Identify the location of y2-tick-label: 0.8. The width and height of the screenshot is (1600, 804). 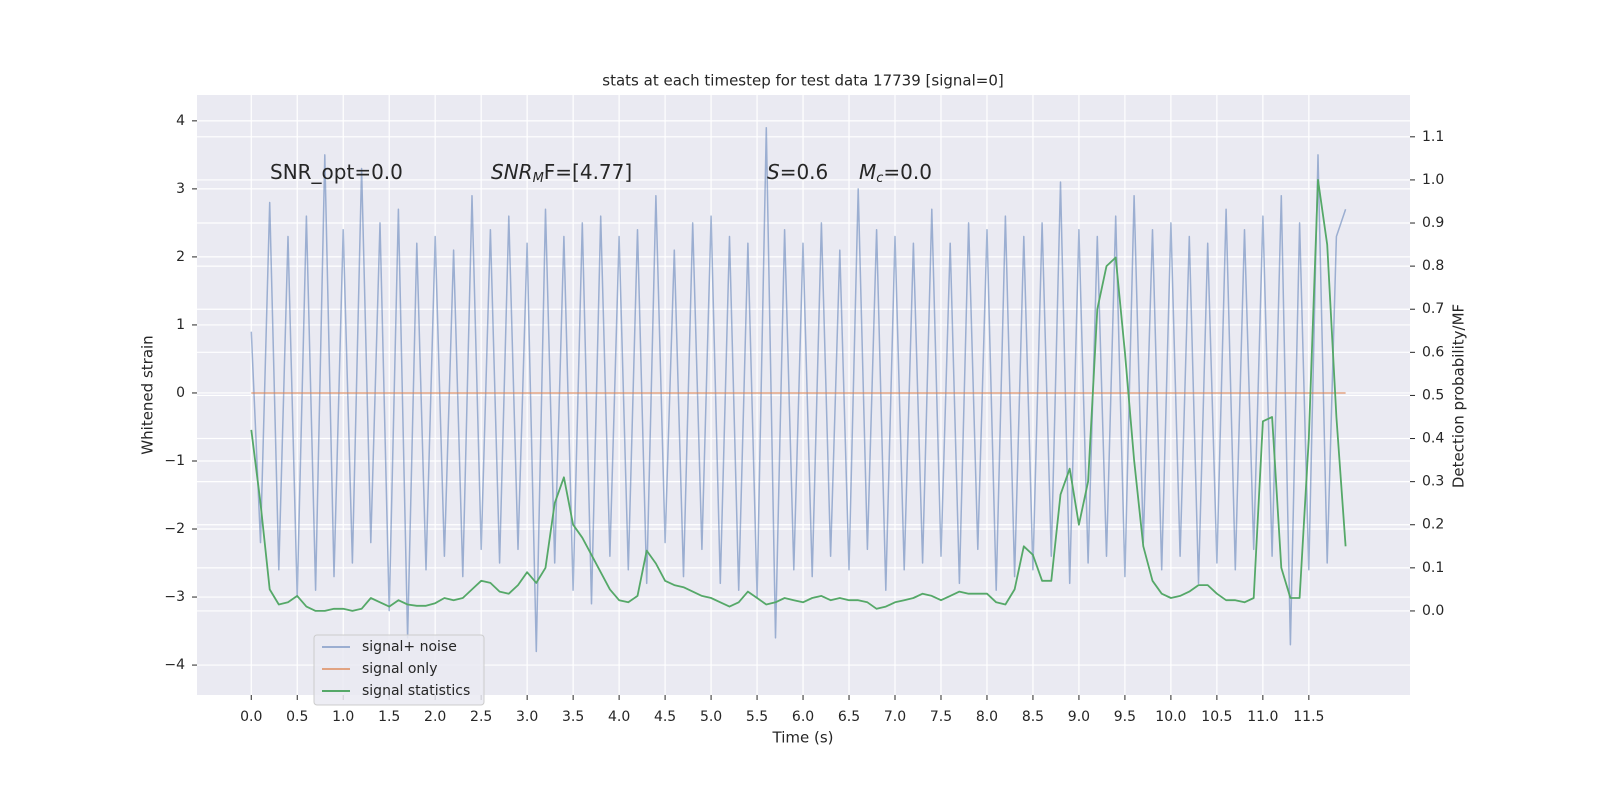
(1433, 266).